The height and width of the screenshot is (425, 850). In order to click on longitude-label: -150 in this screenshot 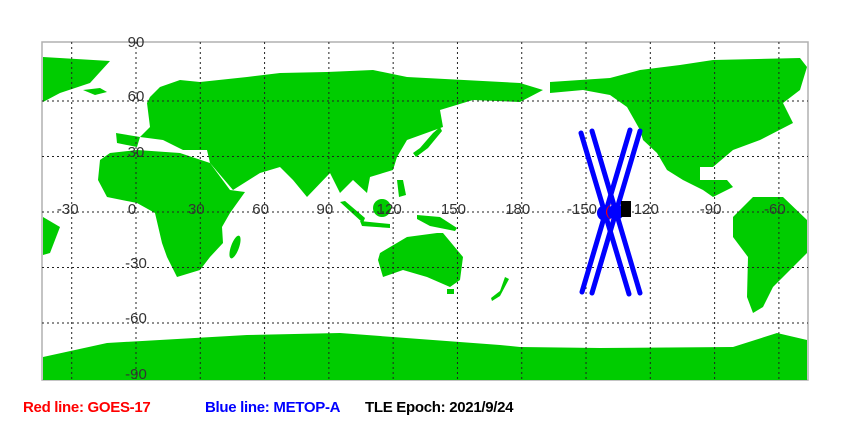, I will do `click(582, 209)`.